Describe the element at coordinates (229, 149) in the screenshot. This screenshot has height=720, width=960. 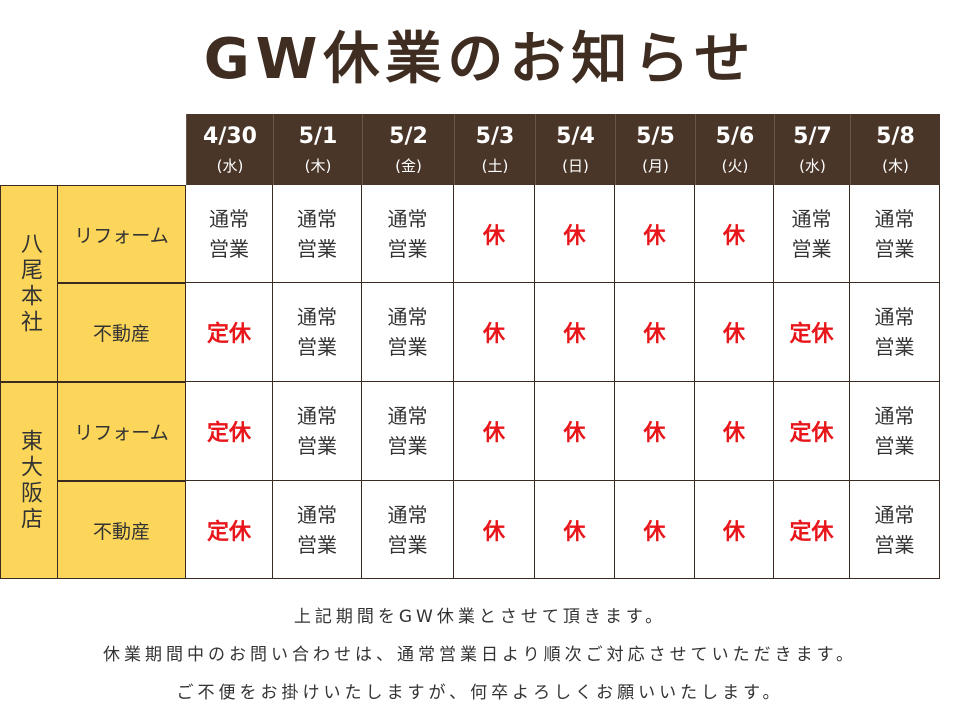
I see `date-header: 4/30 (水)` at that location.